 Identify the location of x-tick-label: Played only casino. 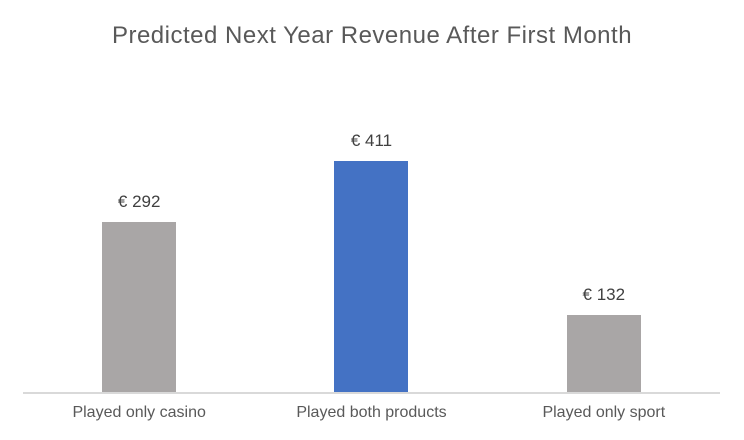
(139, 412).